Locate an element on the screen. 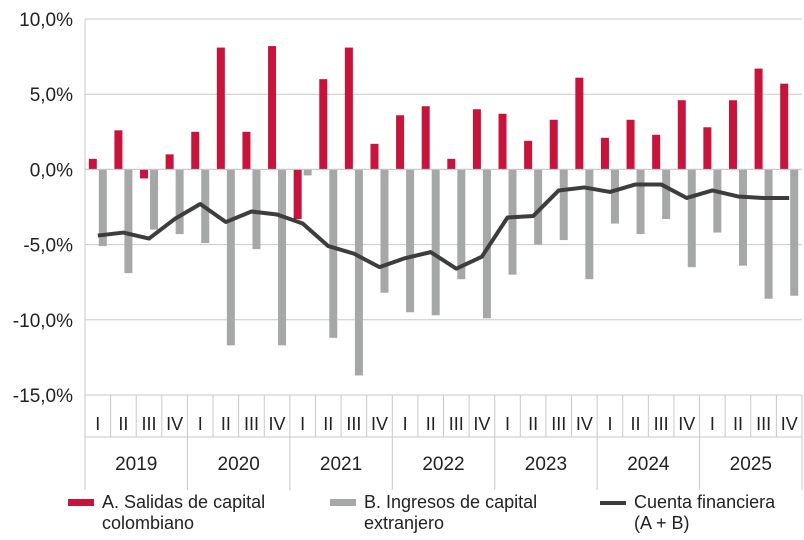  y-tick-label: 5,0% is located at coordinates (51, 95).